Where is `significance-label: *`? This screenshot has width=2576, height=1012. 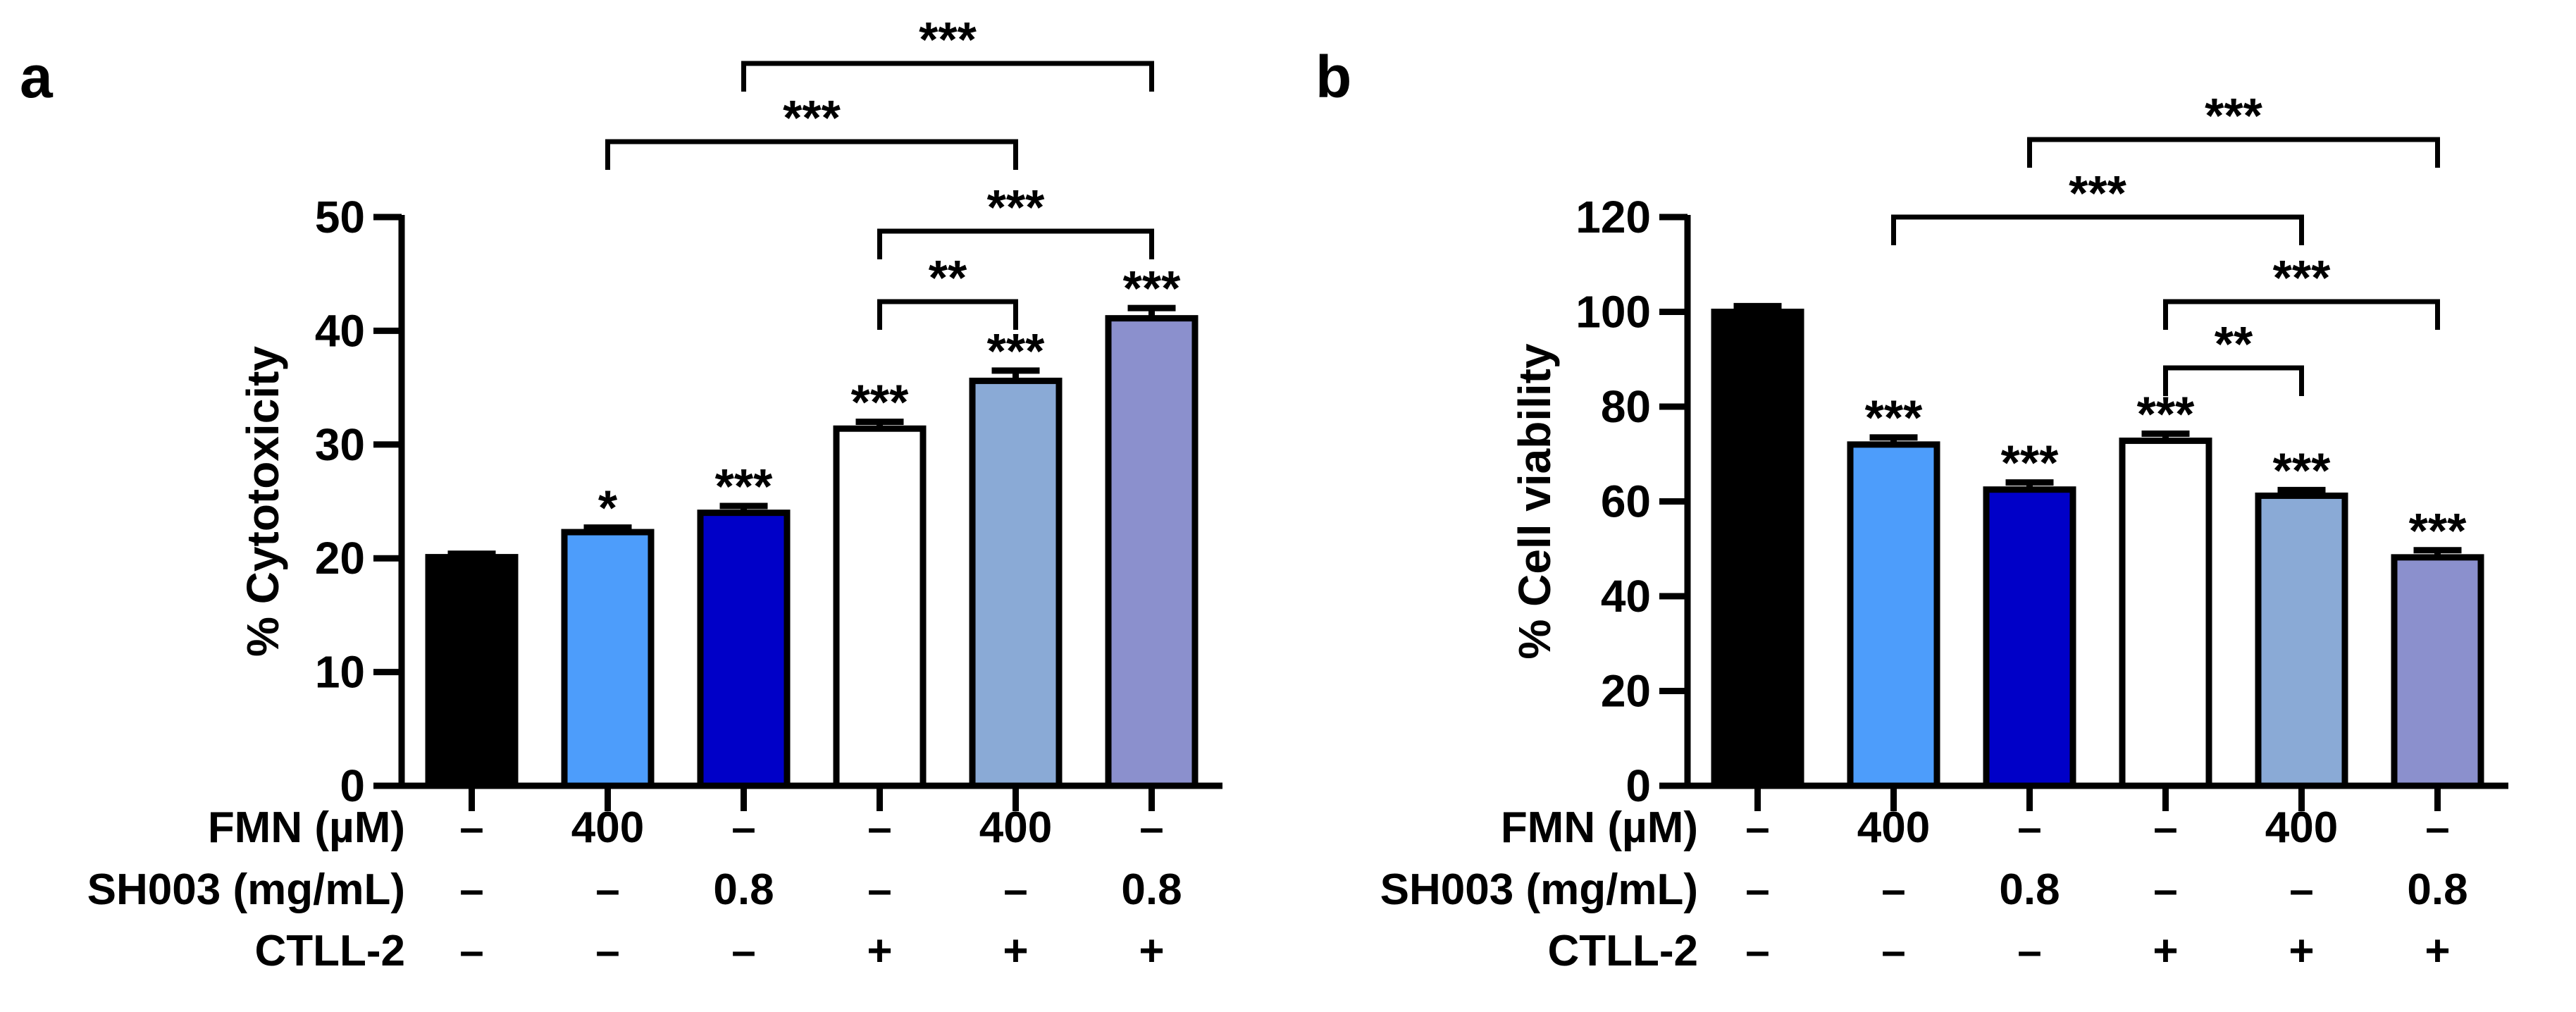 significance-label: * is located at coordinates (608, 508).